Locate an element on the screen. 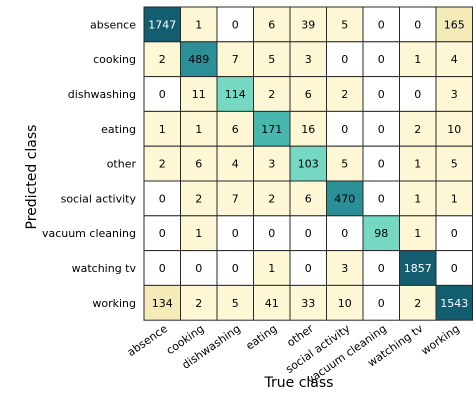 This screenshot has width=474, height=407. heatmap-cell-value: 1857 is located at coordinates (418, 268).